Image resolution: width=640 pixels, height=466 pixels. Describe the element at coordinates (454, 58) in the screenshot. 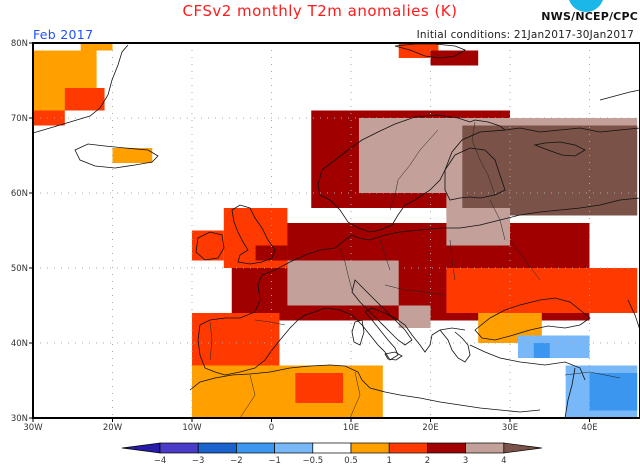

I see `anomaly-cell-svalbard-east` at that location.